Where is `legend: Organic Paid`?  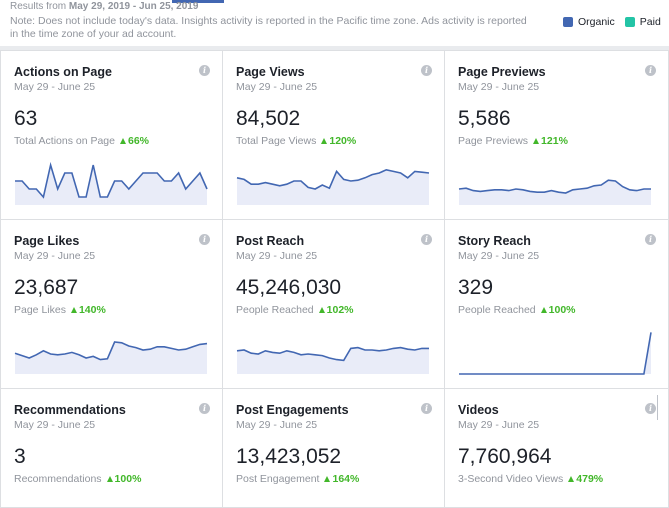 legend: Organic Paid is located at coordinates (612, 22).